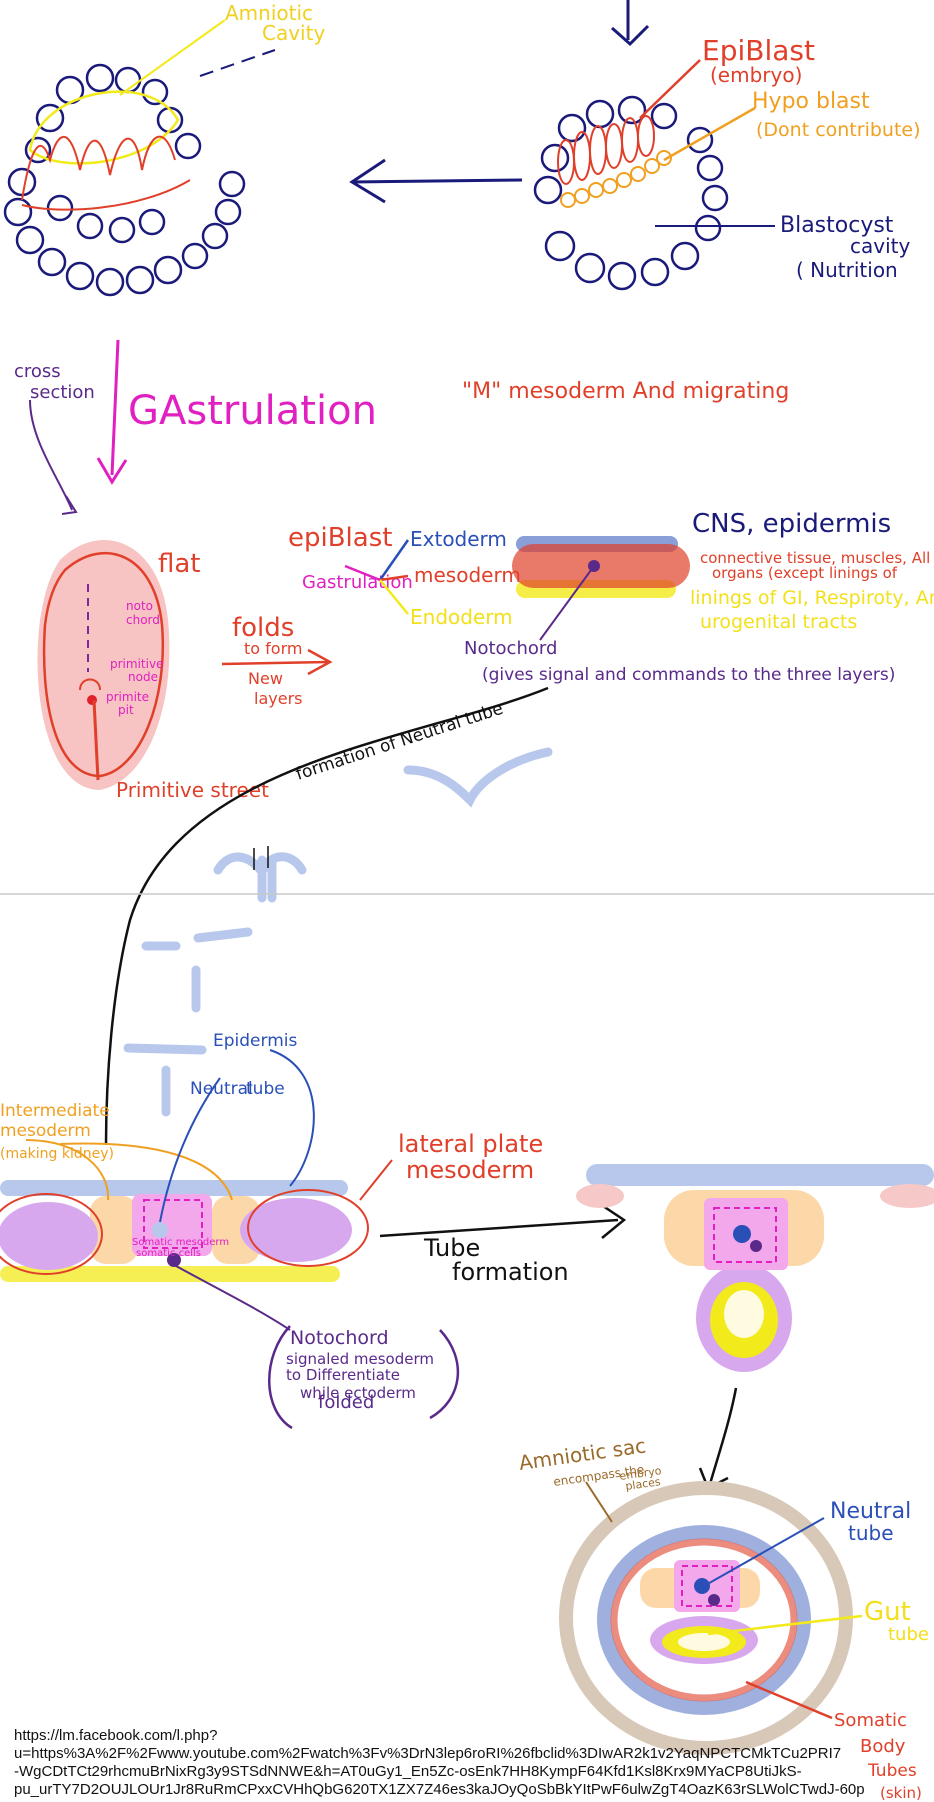 This screenshot has height=1802, width=934. What do you see at coordinates (255, 1041) in the screenshot?
I see `epidermis-label: Epidermis` at bounding box center [255, 1041].